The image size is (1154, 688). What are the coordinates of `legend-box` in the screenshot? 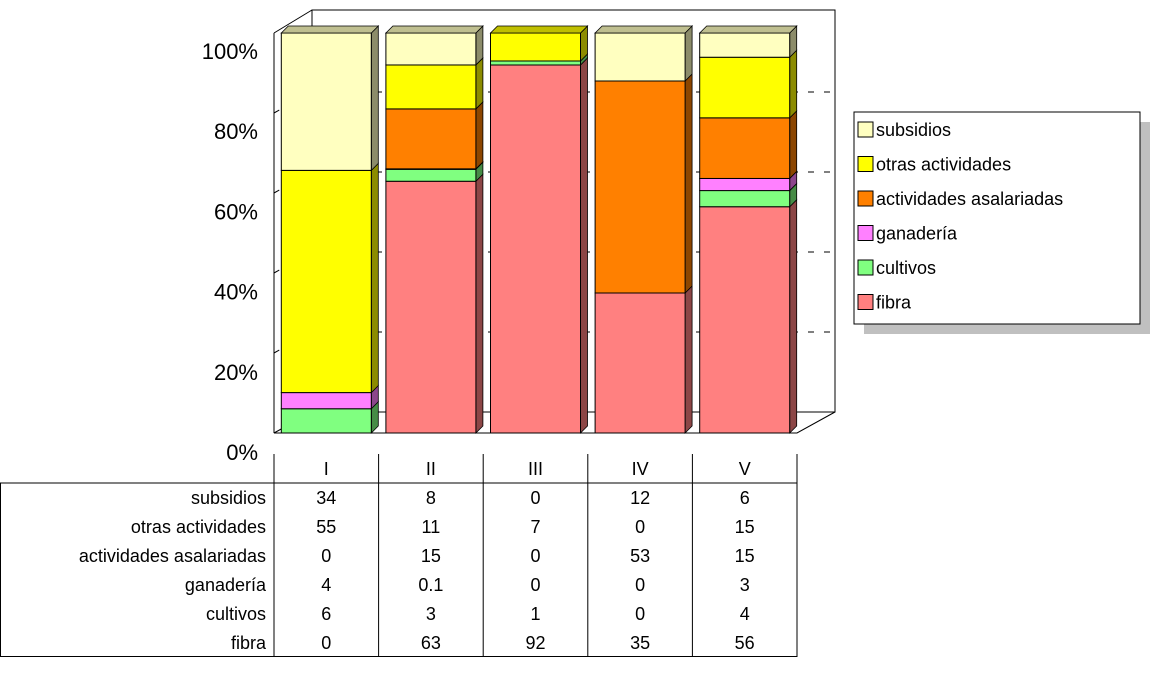 It's located at (997, 218).